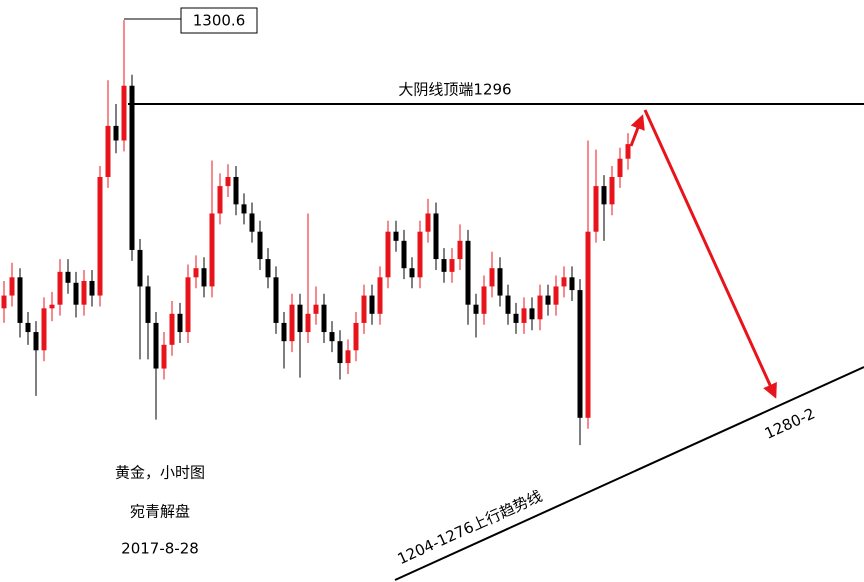 This screenshot has height=582, width=864. What do you see at coordinates (637, 130) in the screenshot?
I see `up-arrow` at bounding box center [637, 130].